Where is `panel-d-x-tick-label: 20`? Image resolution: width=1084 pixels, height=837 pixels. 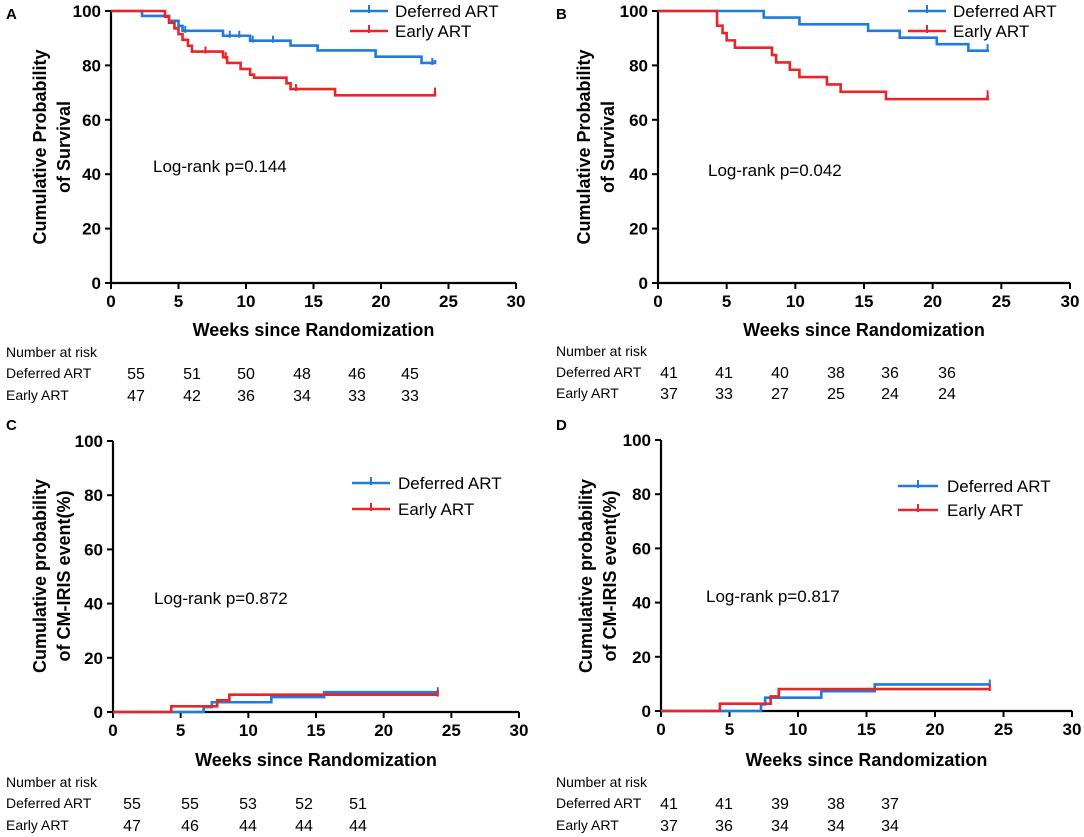
panel-d-x-tick-label: 20 is located at coordinates (935, 729).